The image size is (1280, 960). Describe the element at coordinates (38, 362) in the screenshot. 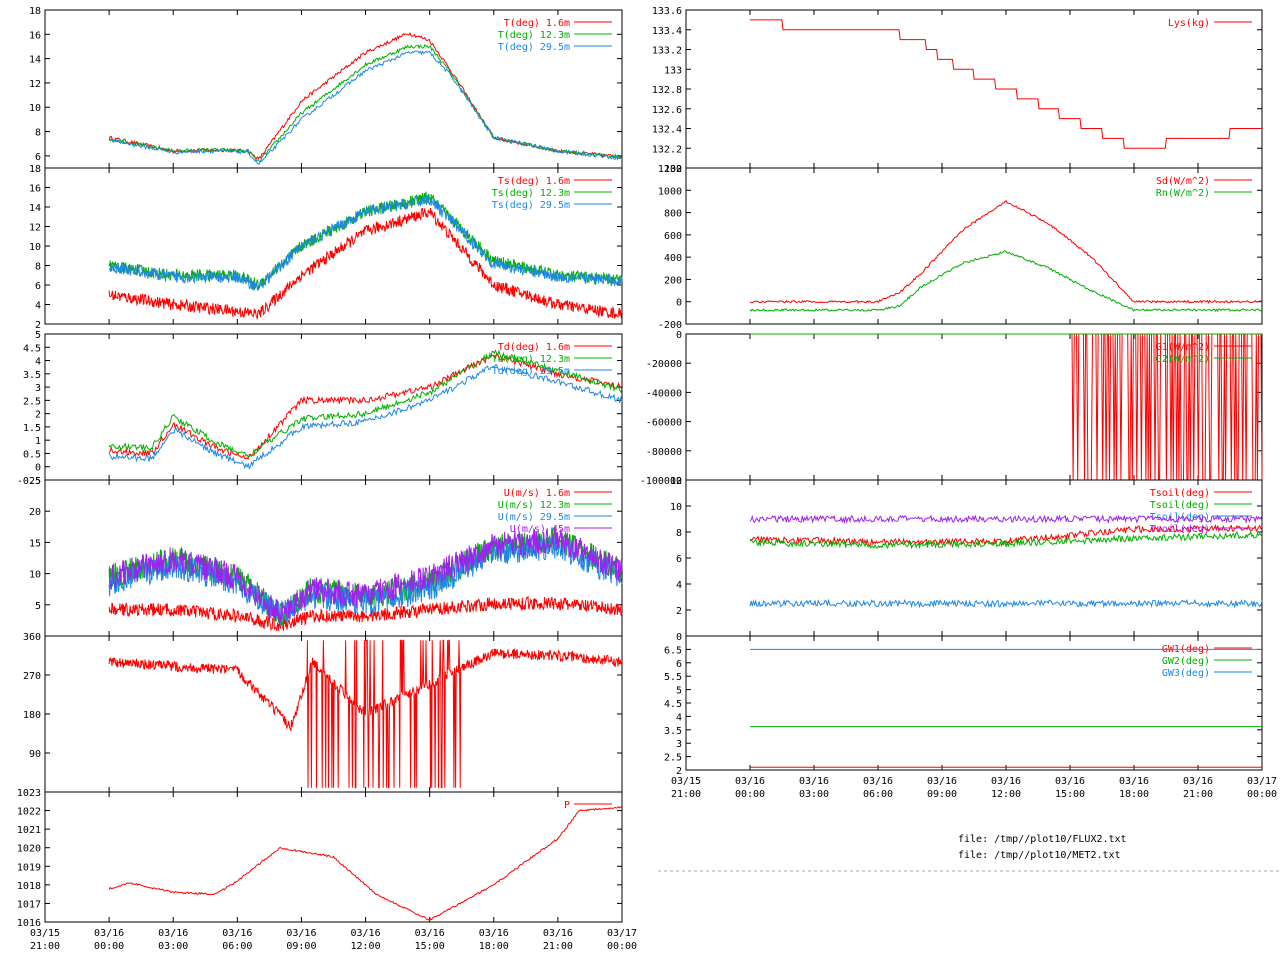

I see `ytick-label-Td: 4` at that location.